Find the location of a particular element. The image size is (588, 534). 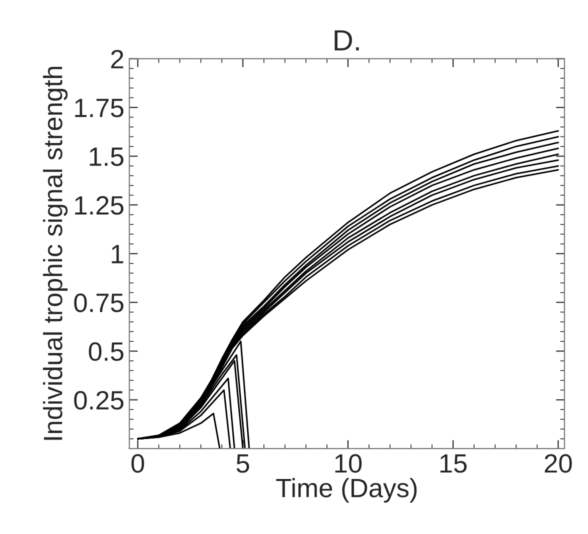

y-tick-label: 1.5 is located at coordinates (107, 157).